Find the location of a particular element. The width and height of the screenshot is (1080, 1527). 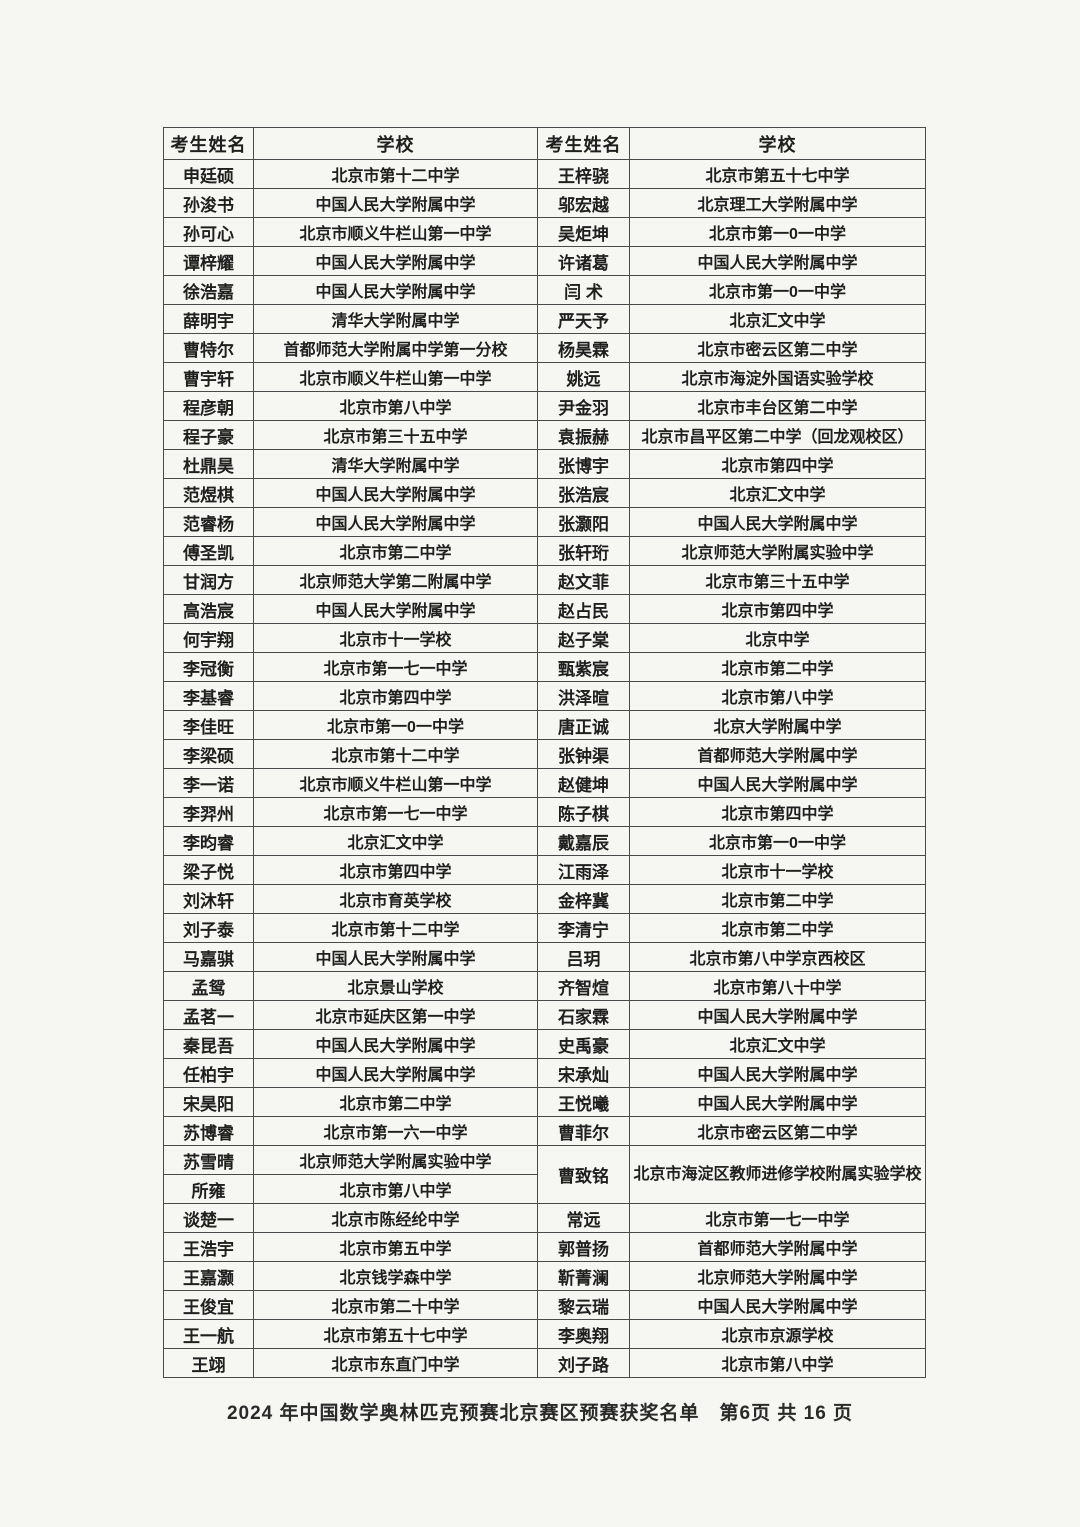

student-name-cell: 陈子棋 is located at coordinates (583, 812).